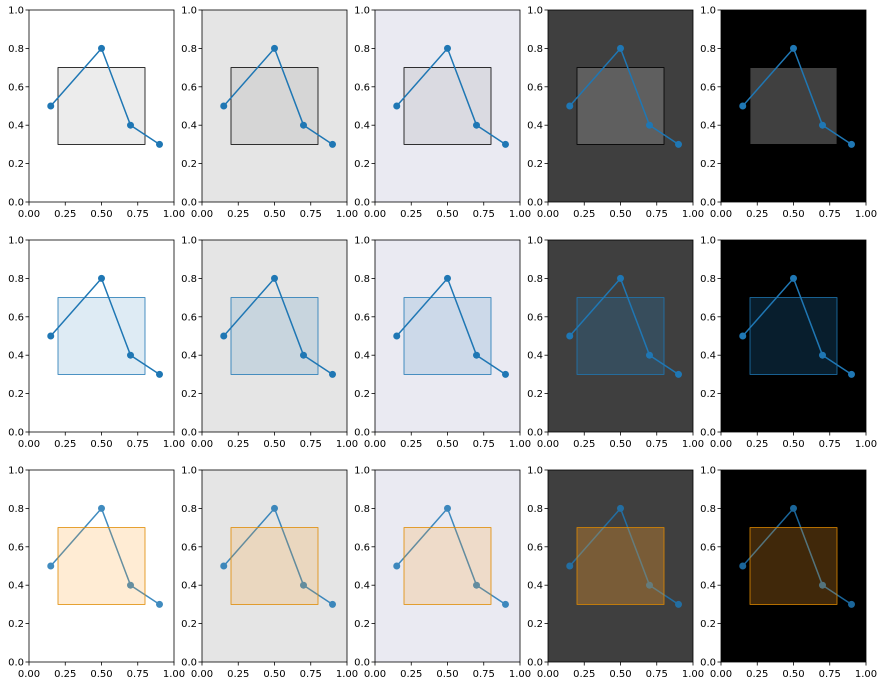 The image size is (881, 688). I want to click on subplot-r2-c3: 0.00 0.25 0.50 0.75 1.00 0.0 0.2 0.4 0.6 0.8 1.0, so click(442, 343).